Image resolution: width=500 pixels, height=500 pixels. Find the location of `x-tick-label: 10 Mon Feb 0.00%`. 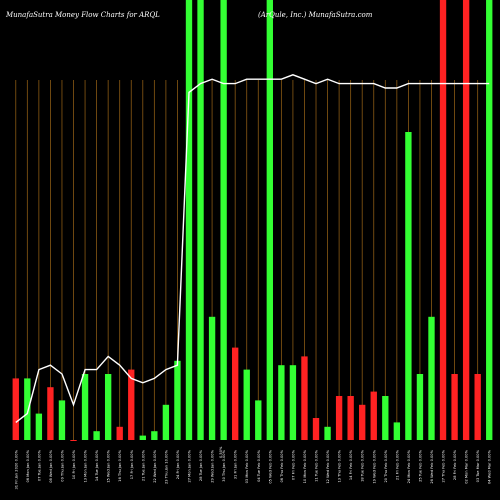

x-tick-label: 10 Mon Feb 0.00% is located at coordinates (305, 466).